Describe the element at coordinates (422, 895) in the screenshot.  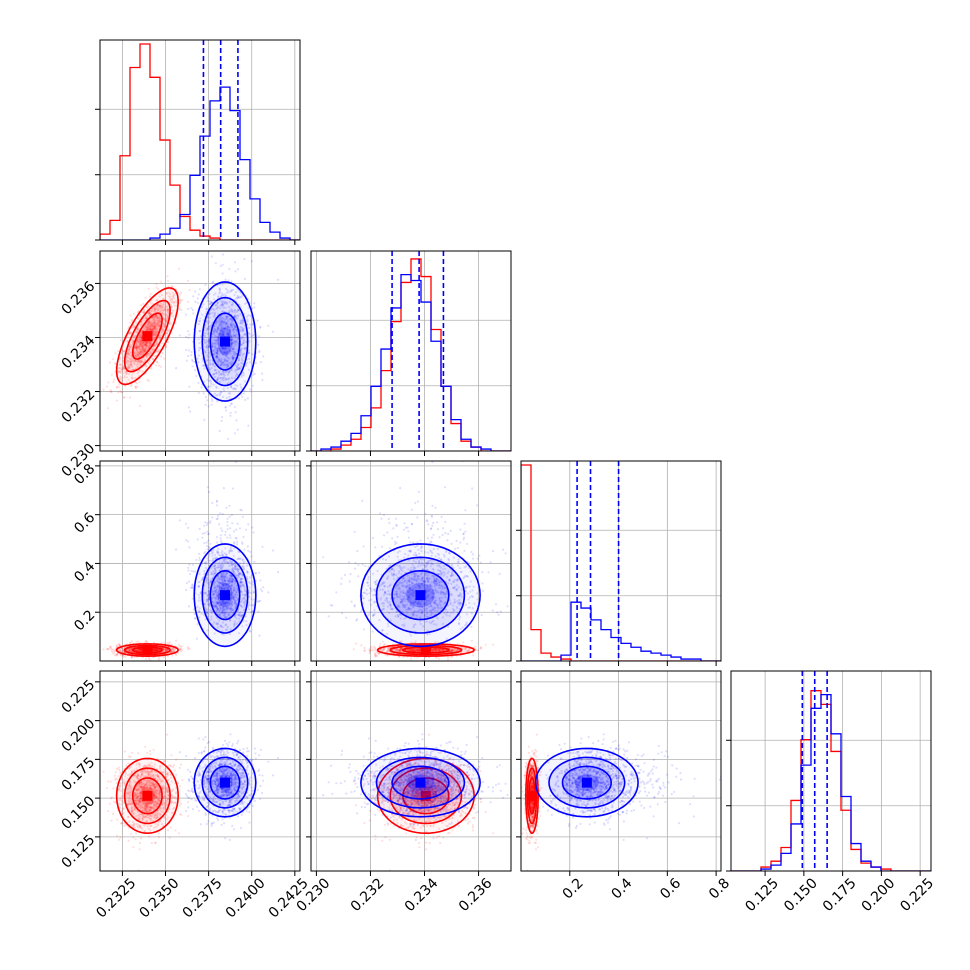
I see `x-tick-label: 0.234` at that location.